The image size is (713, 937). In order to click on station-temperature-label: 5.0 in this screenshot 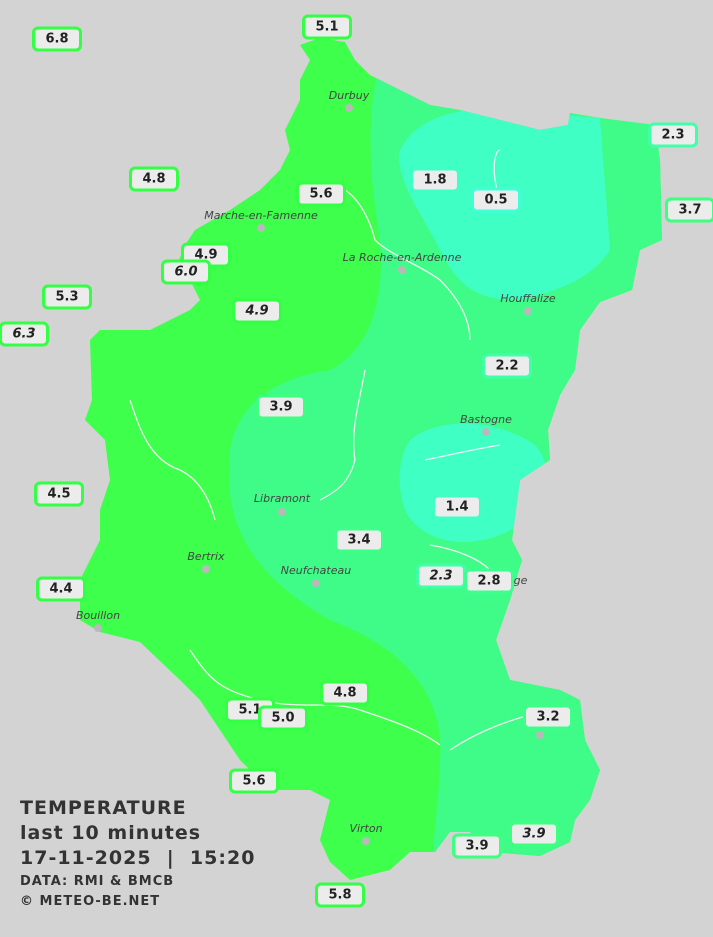, I will do `click(283, 718)`.